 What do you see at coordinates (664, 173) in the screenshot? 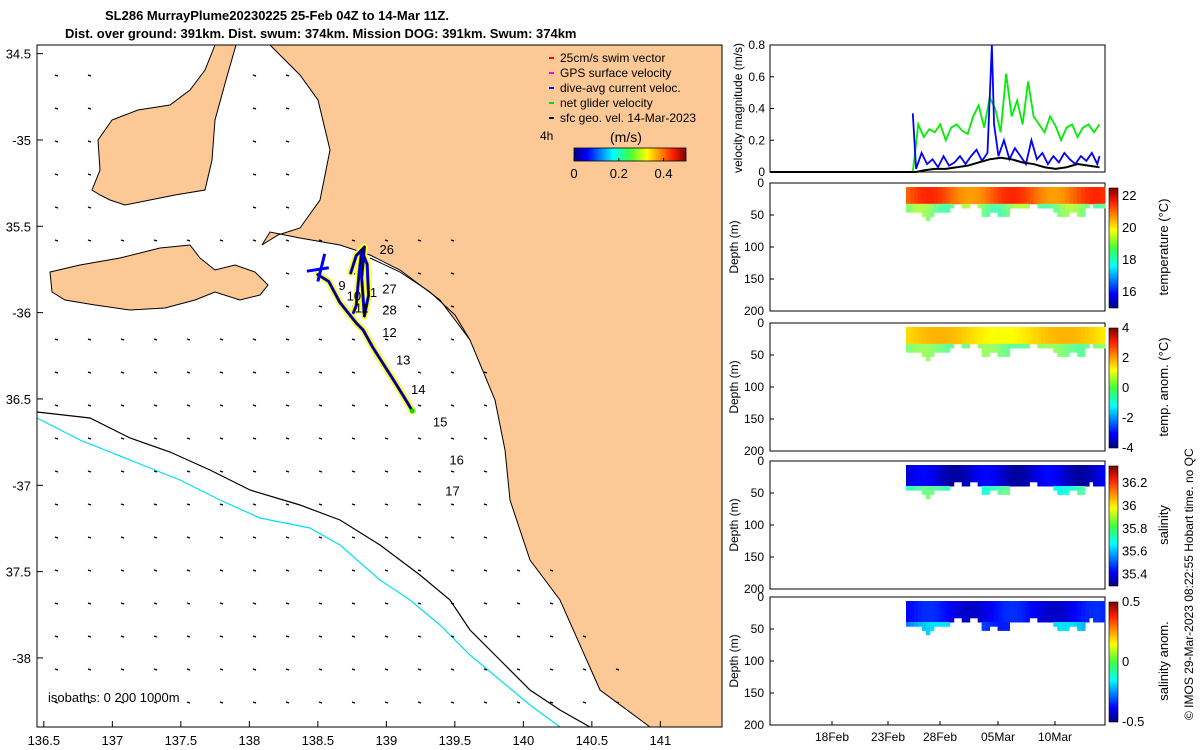
I see `colorbar-tick-label: 0.4` at bounding box center [664, 173].